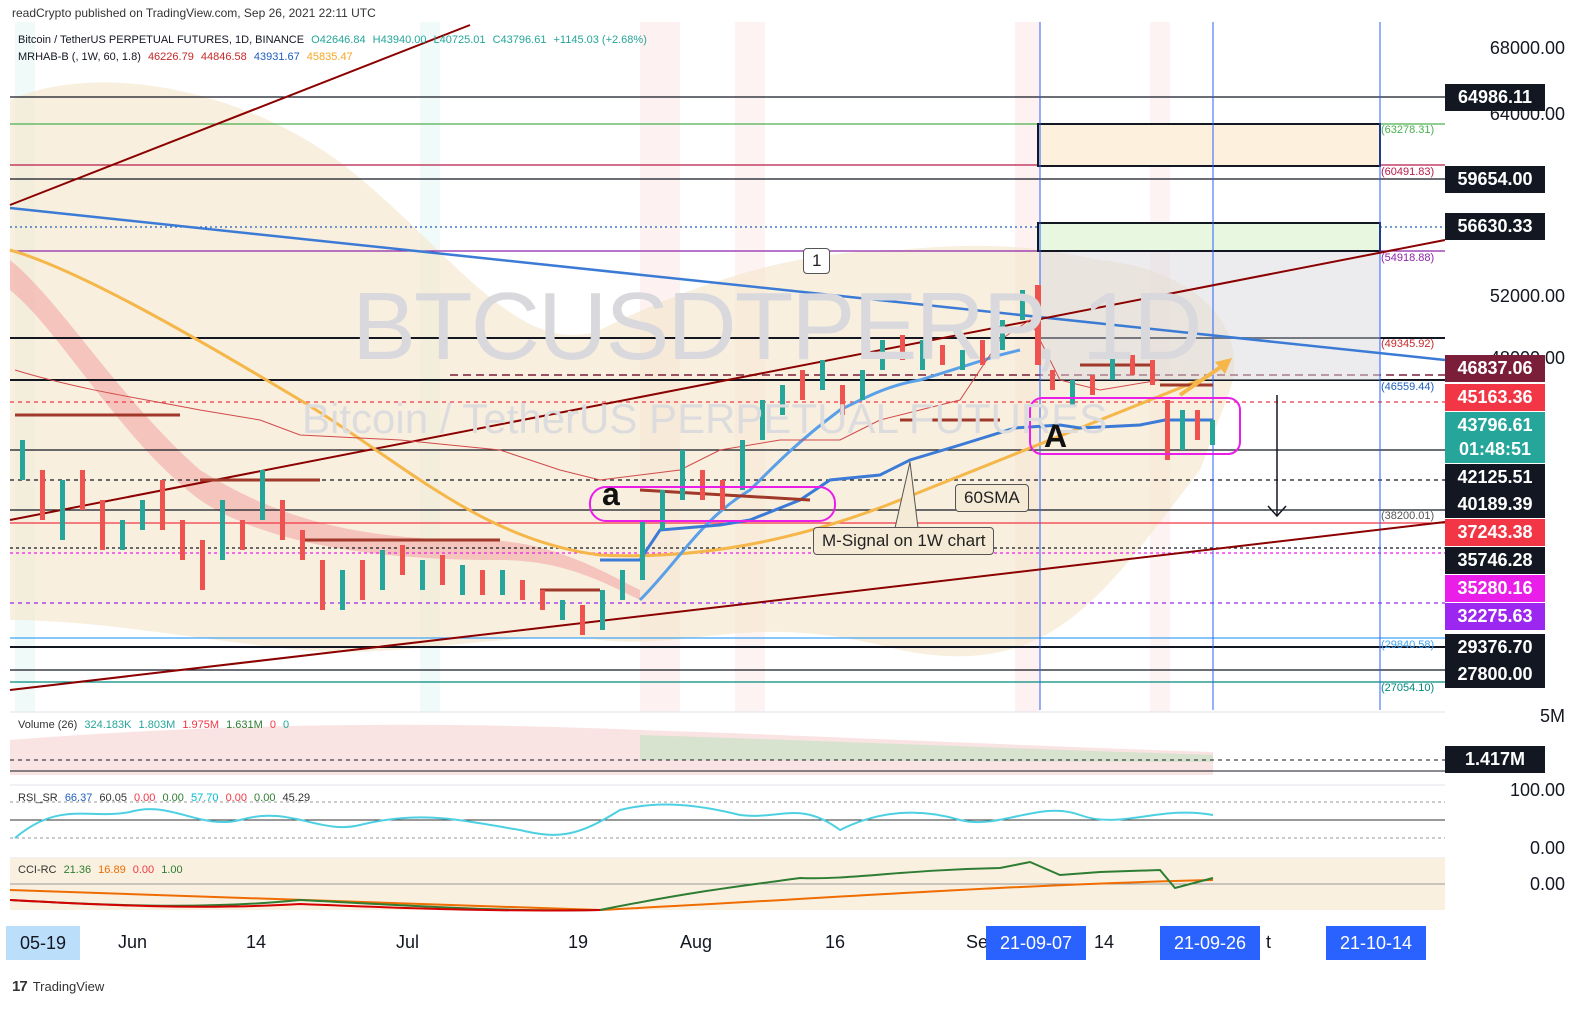 This screenshot has height=1016, width=1587. What do you see at coordinates (236, 798) in the screenshot?
I see `rsi-v6: 0.00` at bounding box center [236, 798].